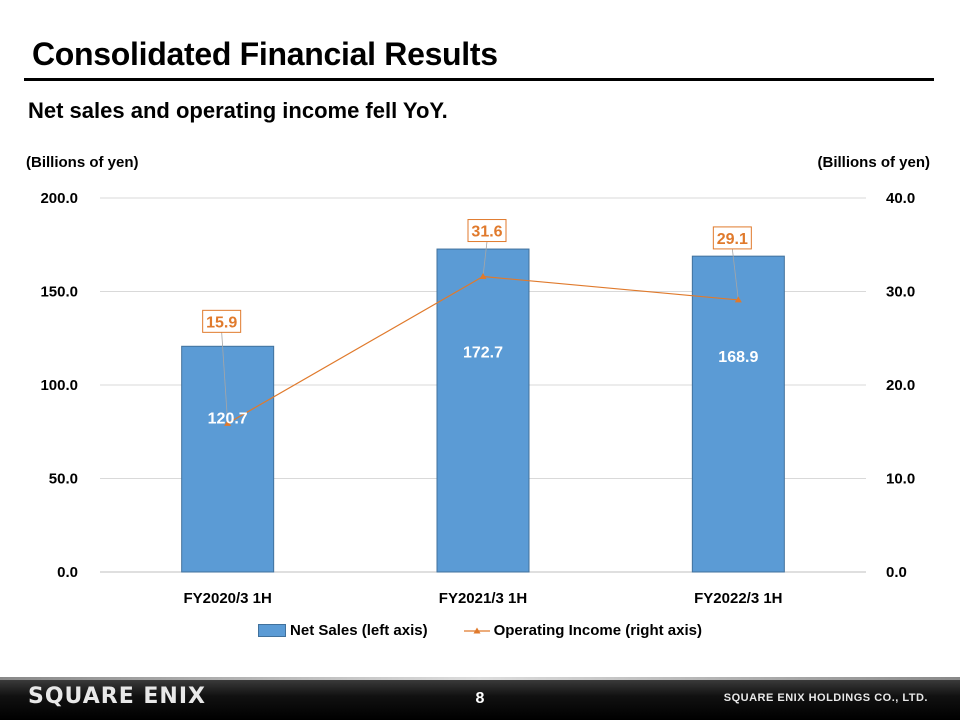 The height and width of the screenshot is (720, 960). Describe the element at coordinates (738, 598) in the screenshot. I see `x-axis-tick-label: FY2022/3 1H` at that location.